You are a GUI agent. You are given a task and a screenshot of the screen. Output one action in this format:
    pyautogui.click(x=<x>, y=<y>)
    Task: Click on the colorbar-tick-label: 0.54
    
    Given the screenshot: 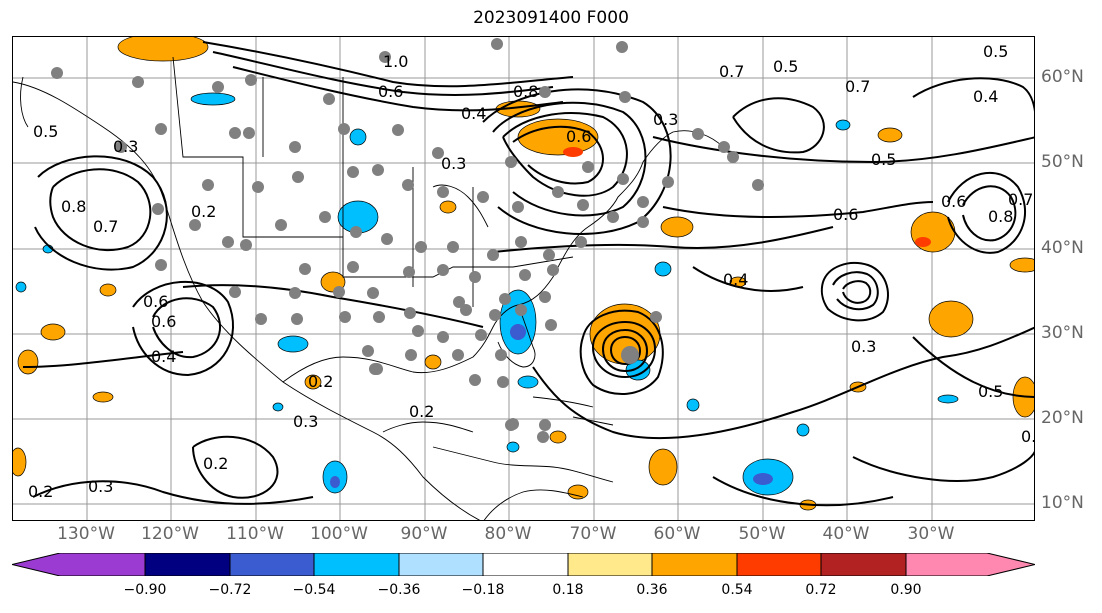 What is the action you would take?
    pyautogui.click(x=737, y=590)
    